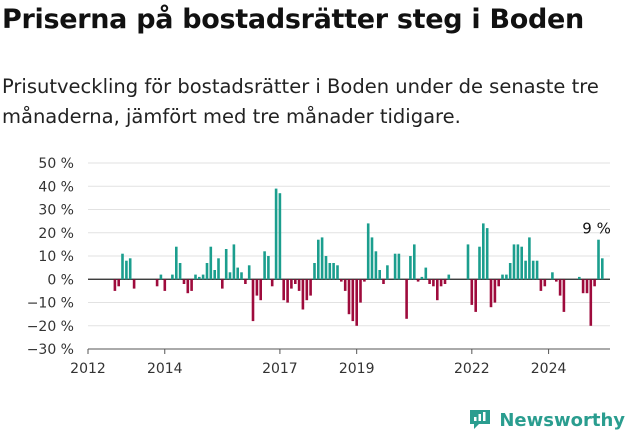  I want to click on chart-title: Priserna på bostadsrätter steg i Boden, so click(293, 19).